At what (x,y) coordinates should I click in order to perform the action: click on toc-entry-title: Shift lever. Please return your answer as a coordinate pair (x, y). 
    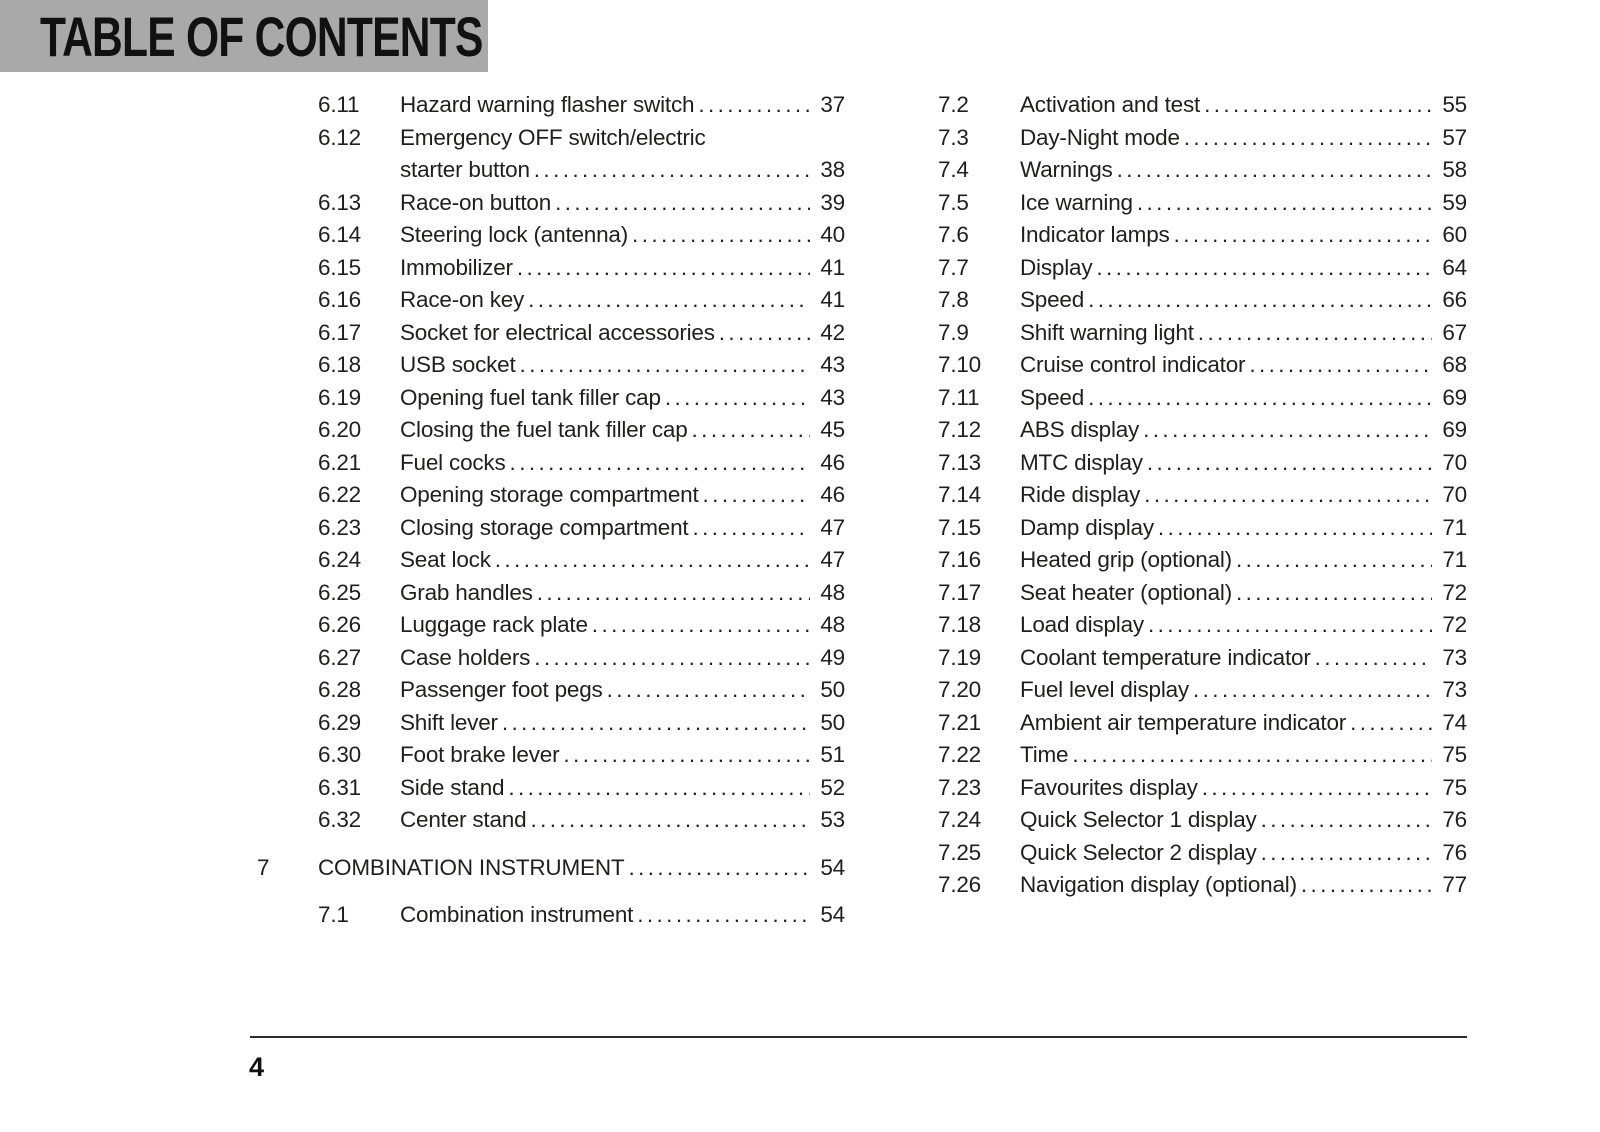
    Looking at the image, I should click on (449, 722).